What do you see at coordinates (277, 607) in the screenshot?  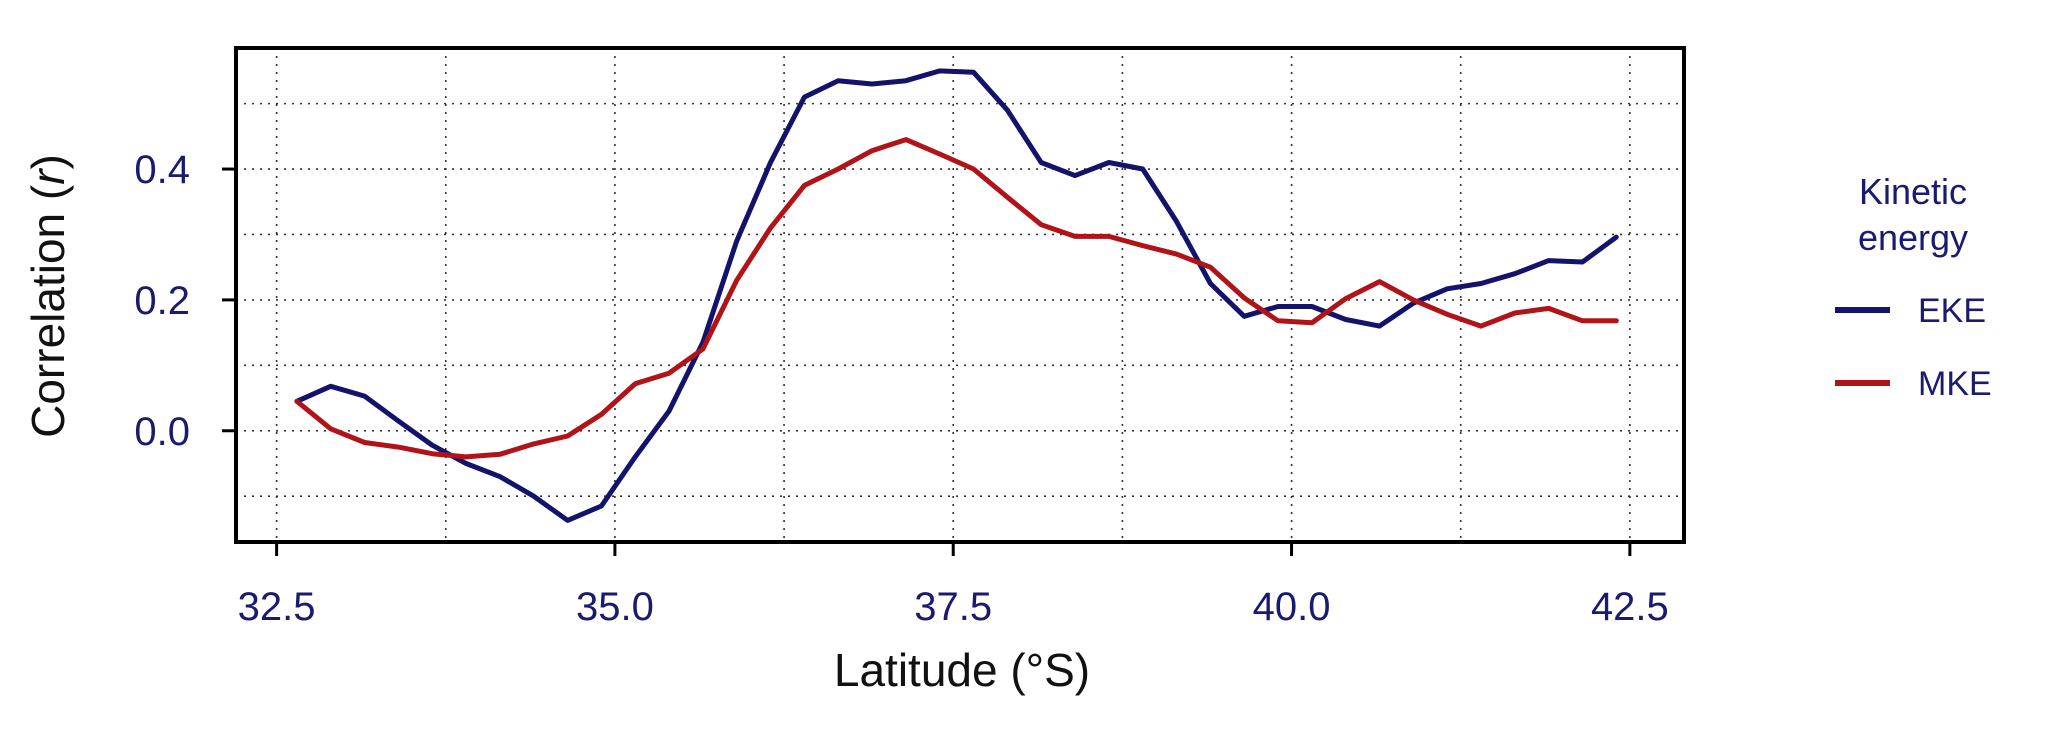 I see `x-tick-label-0: 32.5` at bounding box center [277, 607].